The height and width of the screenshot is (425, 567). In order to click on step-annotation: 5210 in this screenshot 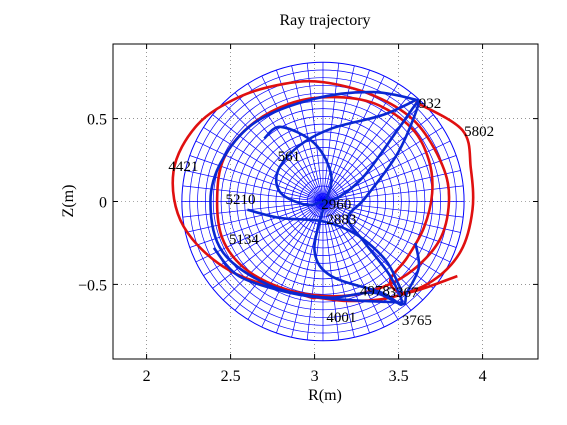, I will do `click(241, 200)`.